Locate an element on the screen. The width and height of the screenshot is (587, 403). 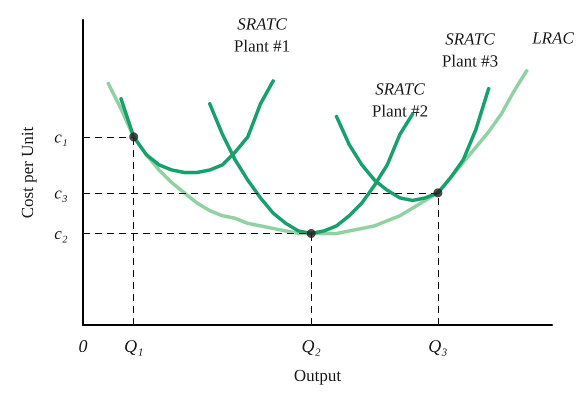
text: c₃ is located at coordinates (61, 192).